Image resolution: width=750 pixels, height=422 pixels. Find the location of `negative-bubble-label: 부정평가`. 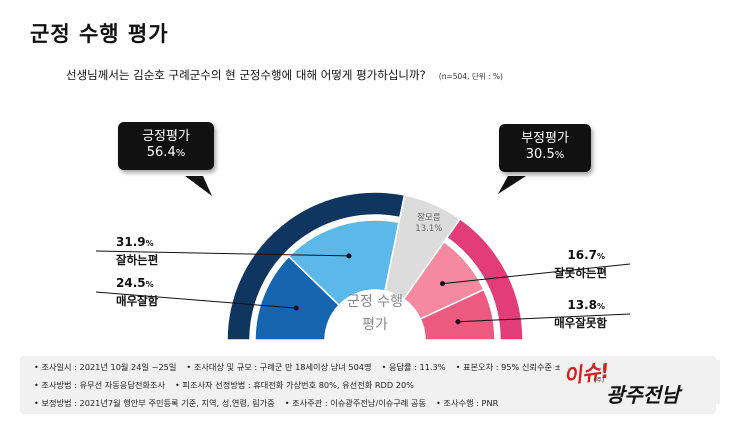

negative-bubble-label: 부정평가 is located at coordinates (545, 138).